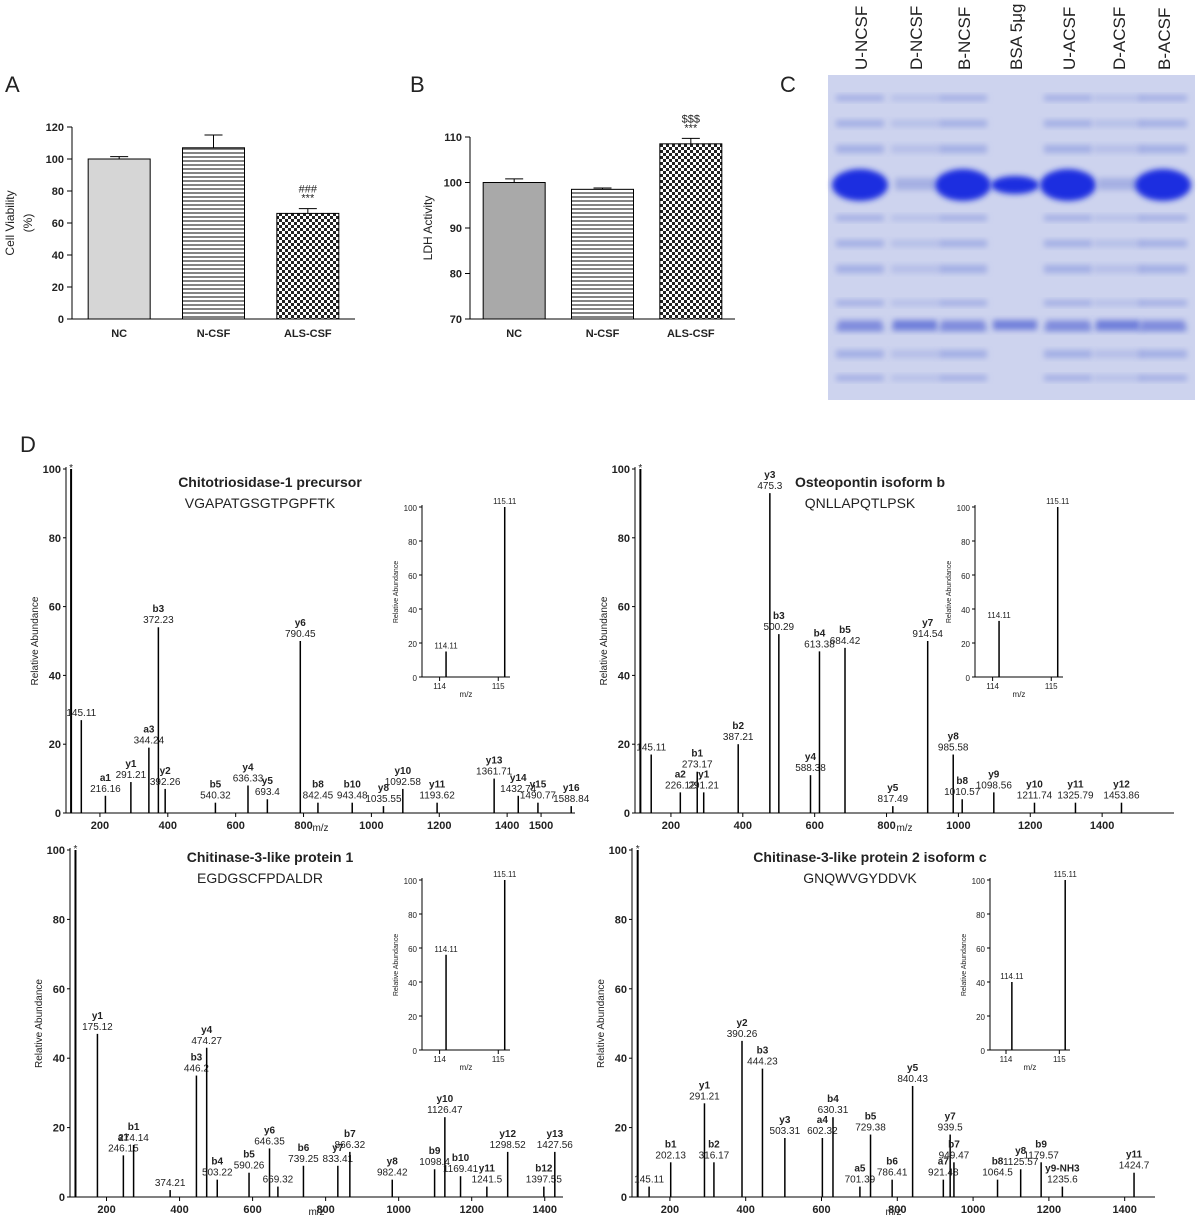 This screenshot has width=1200, height=1226. What do you see at coordinates (196, 1069) in the screenshot?
I see `peak-mz: 446.2` at bounding box center [196, 1069].